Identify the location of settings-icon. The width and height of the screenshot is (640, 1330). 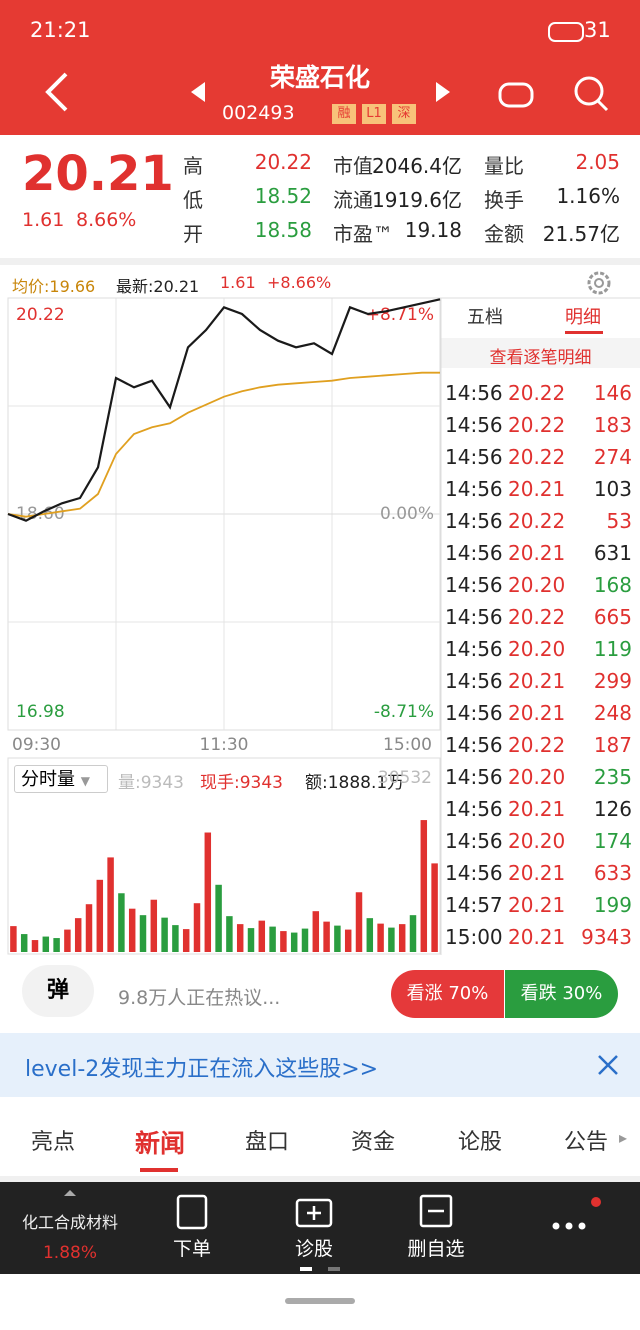
(599, 283).